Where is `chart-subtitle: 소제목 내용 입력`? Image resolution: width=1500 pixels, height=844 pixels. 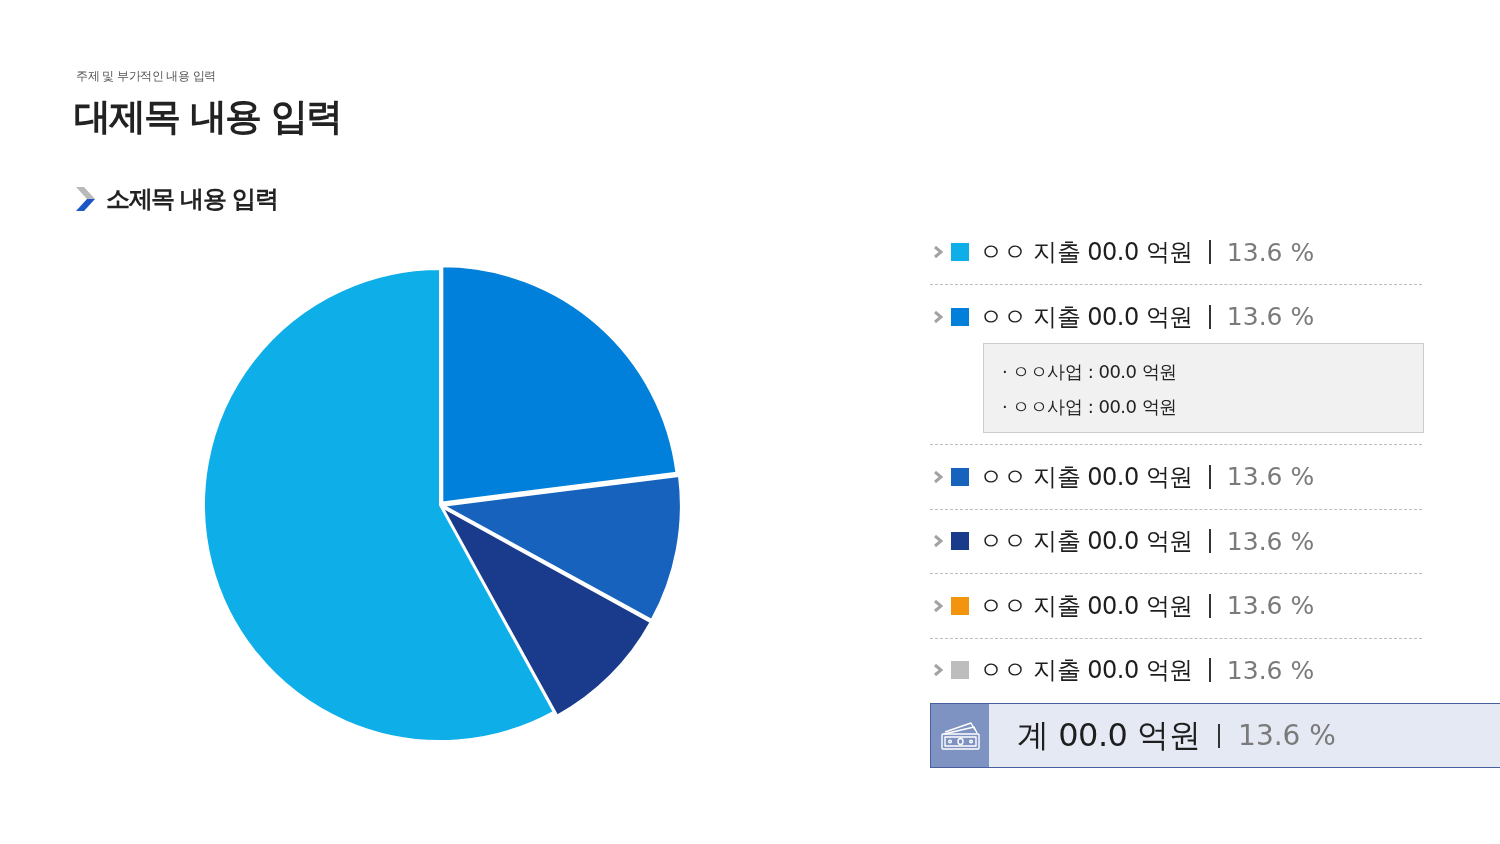 chart-subtitle: 소제목 내용 입력 is located at coordinates (192, 199).